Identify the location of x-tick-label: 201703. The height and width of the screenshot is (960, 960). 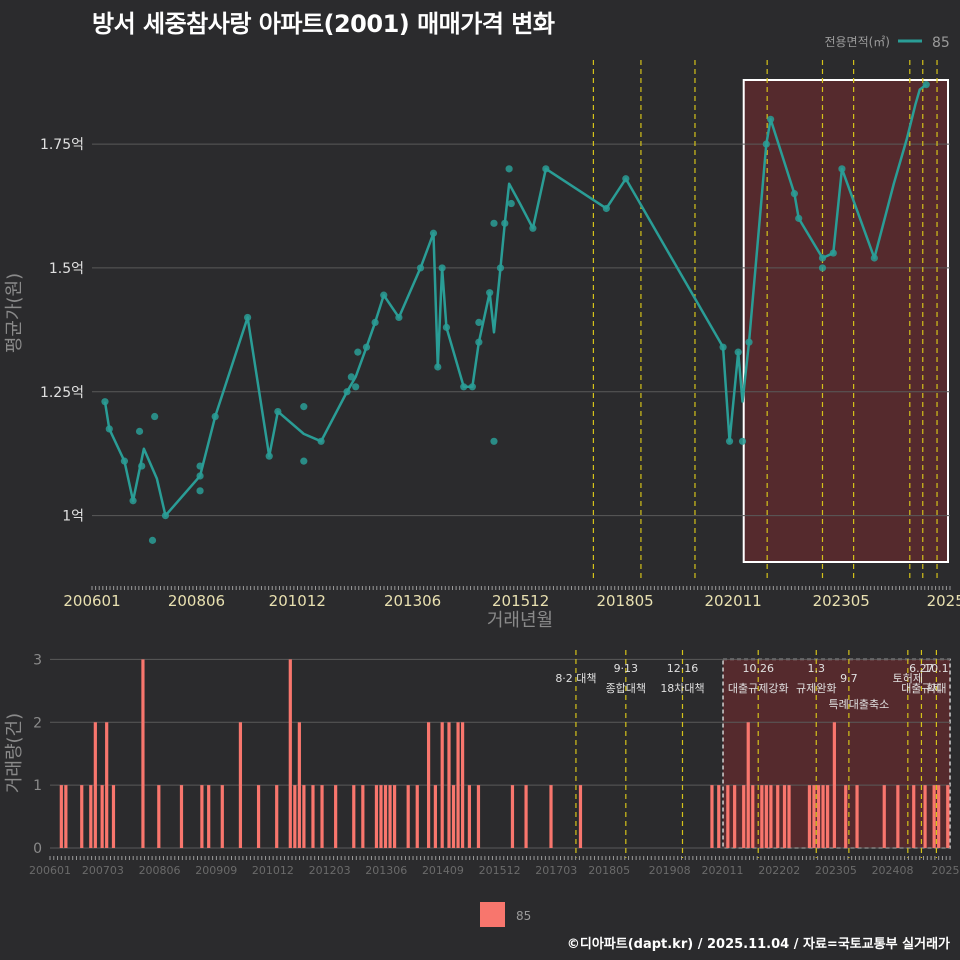
(556, 870).